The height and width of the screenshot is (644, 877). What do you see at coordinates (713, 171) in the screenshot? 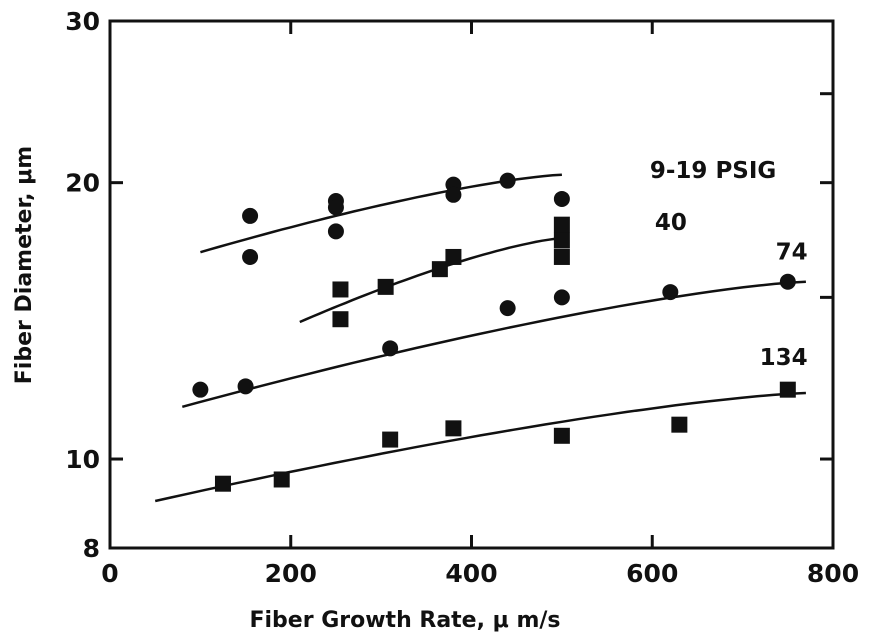
I see `series-label-9-19-psig: 9-19 PSIG` at bounding box center [713, 171].